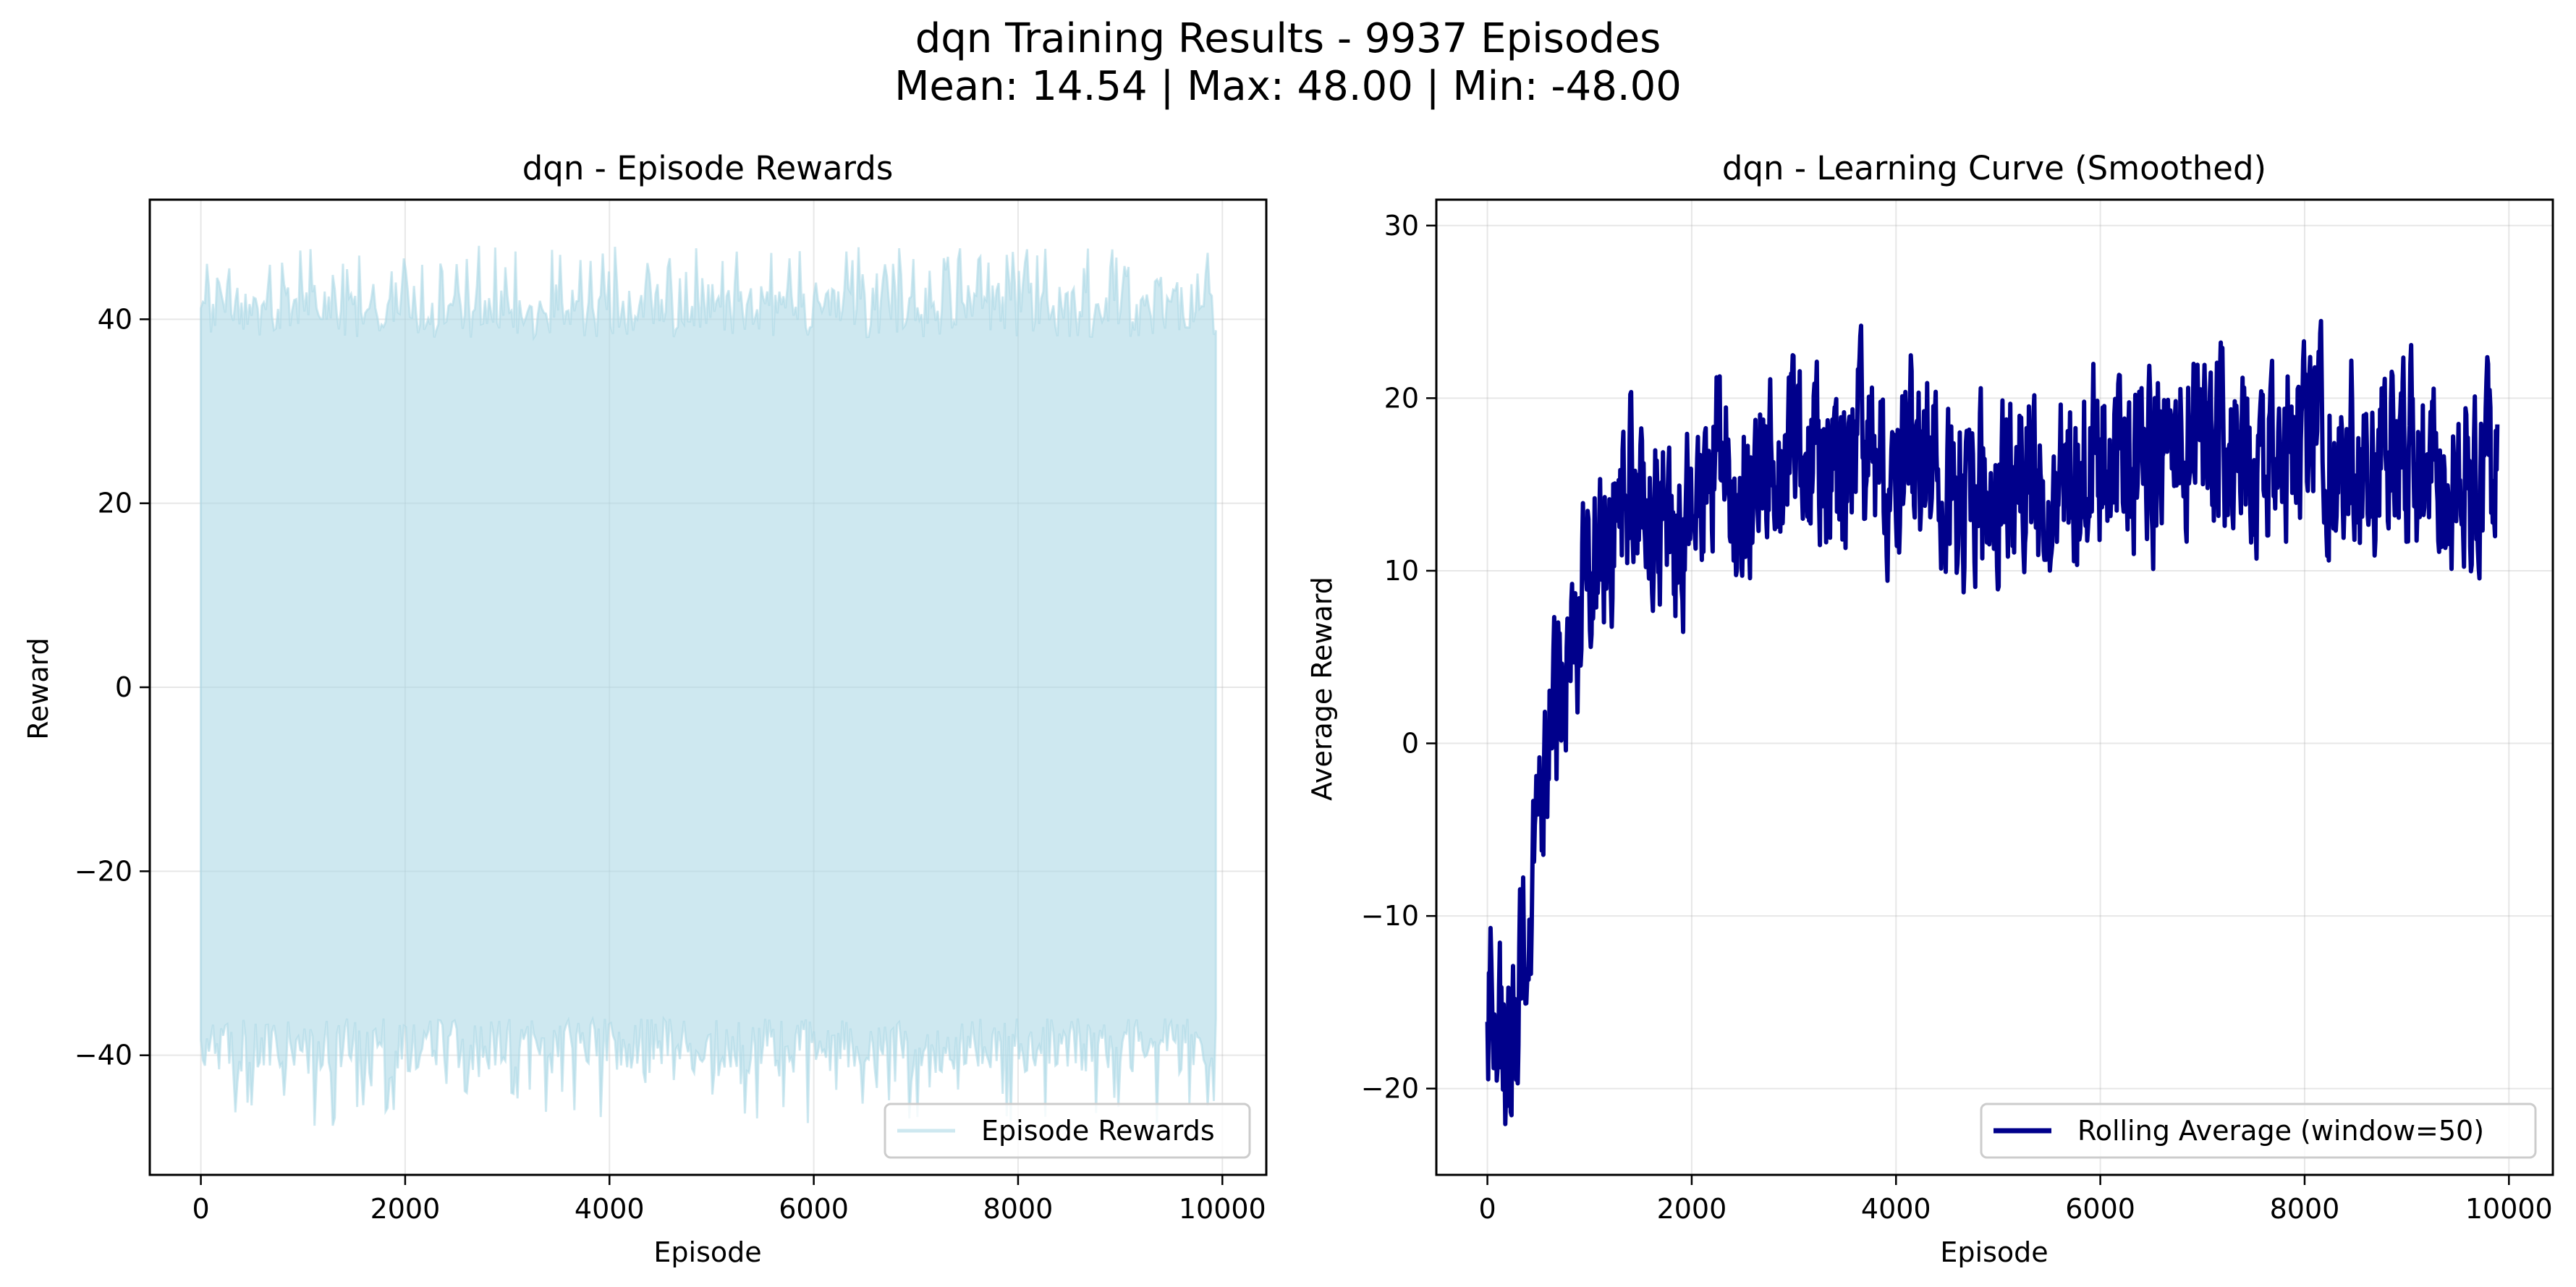 The width and height of the screenshot is (2576, 1287). What do you see at coordinates (1401, 571) in the screenshot?
I see `y-tick-label: 10` at bounding box center [1401, 571].